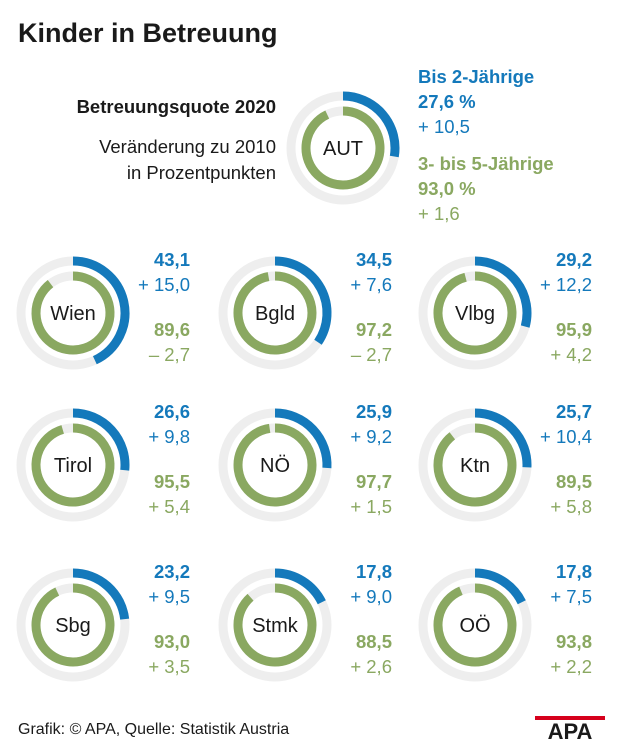 The width and height of the screenshot is (620, 753). Describe the element at coordinates (101, 439) in the screenshot. I see `arc-under2-tirol` at that location.